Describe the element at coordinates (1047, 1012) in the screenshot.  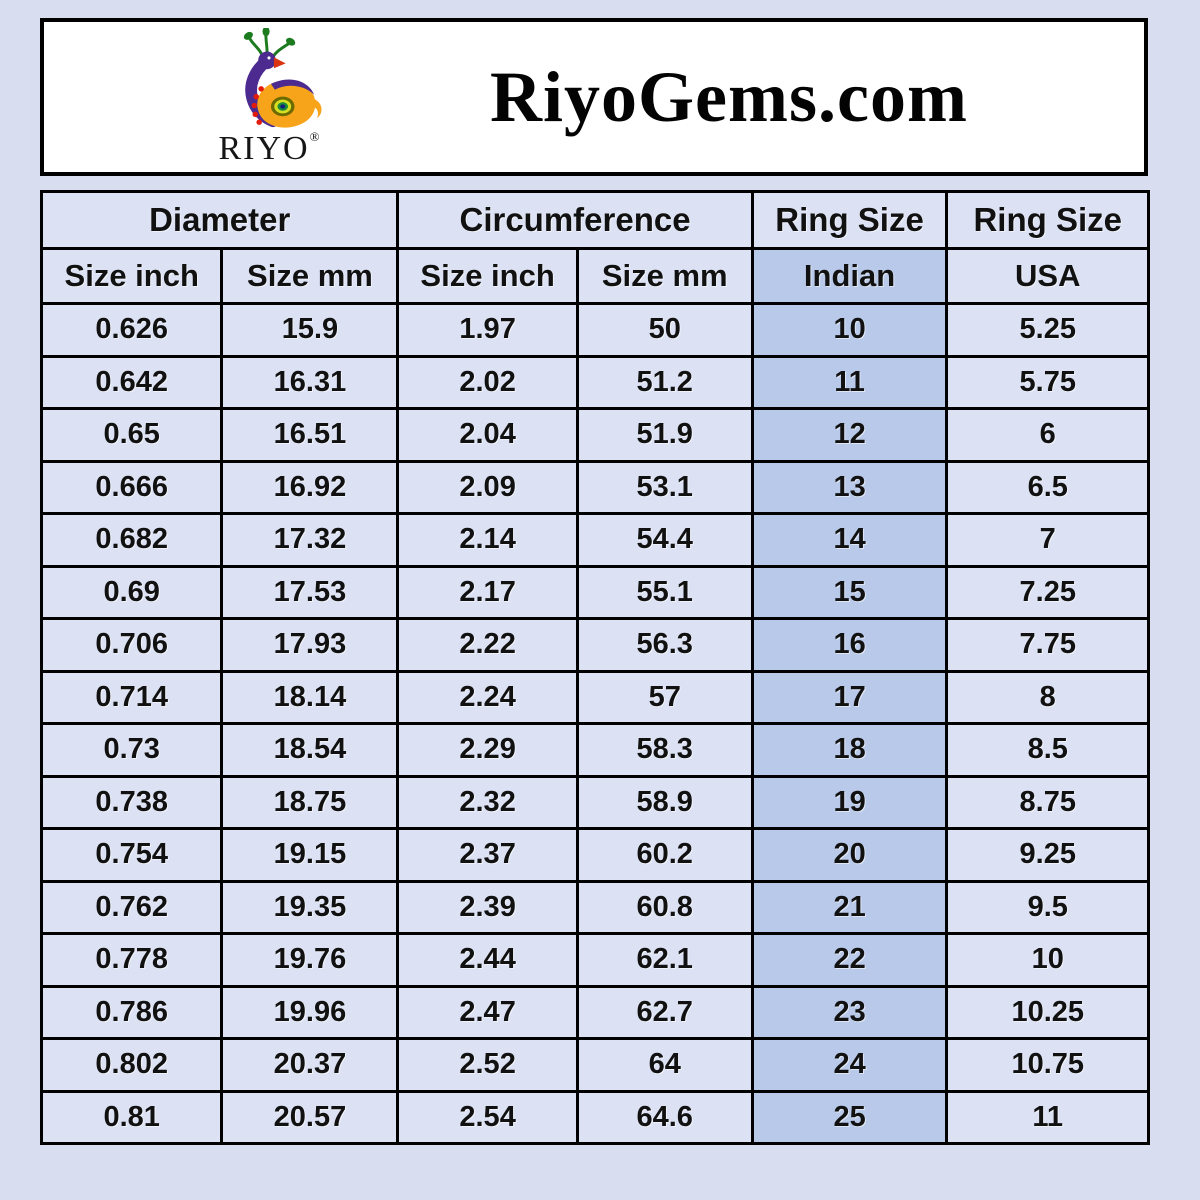
I see `table-cell: 10.25` at that location.